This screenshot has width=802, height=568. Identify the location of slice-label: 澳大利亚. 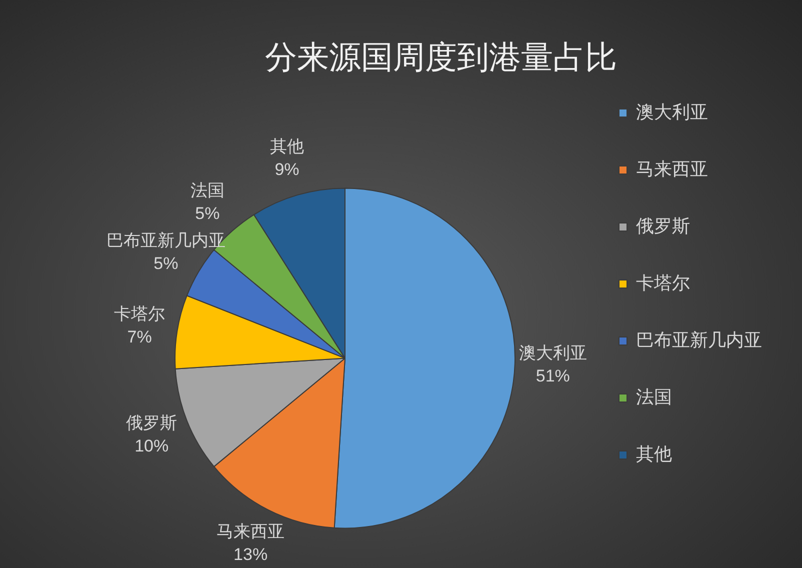
(552, 352).